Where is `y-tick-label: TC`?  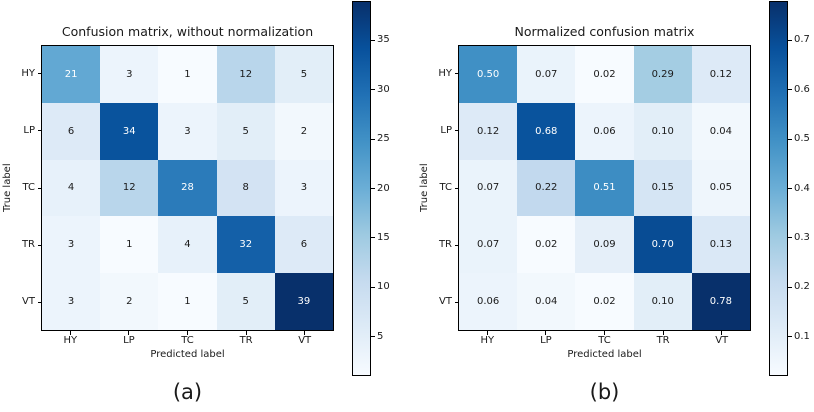
y-tick-label: TC is located at coordinates (28, 187).